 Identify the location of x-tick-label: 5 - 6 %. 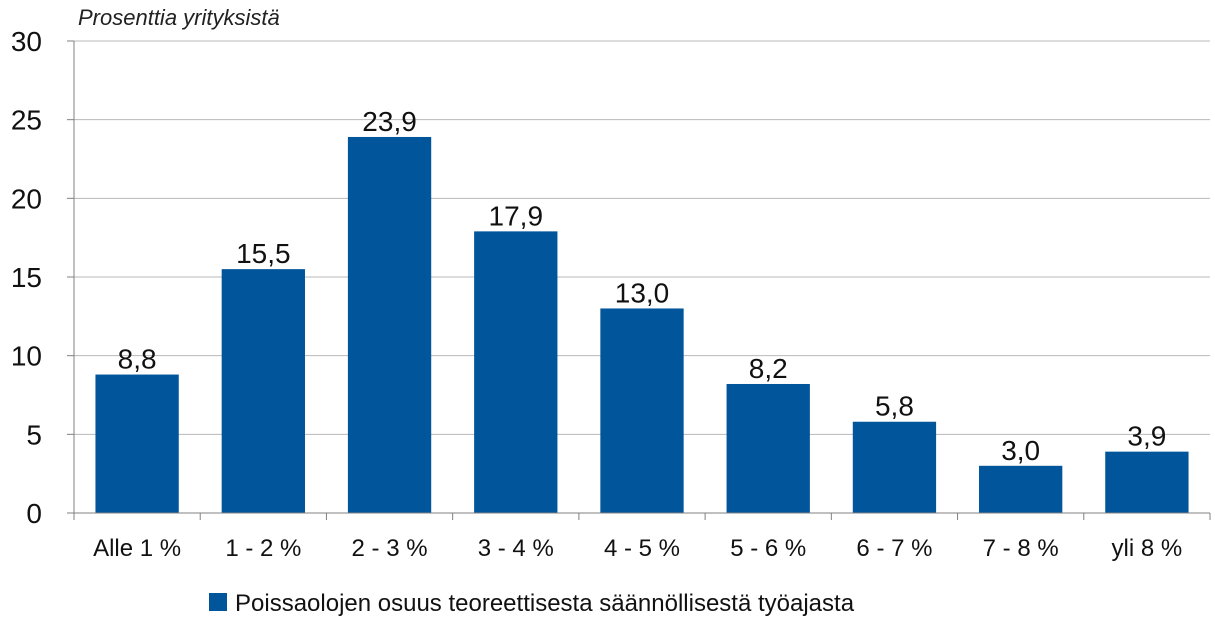
(768, 548).